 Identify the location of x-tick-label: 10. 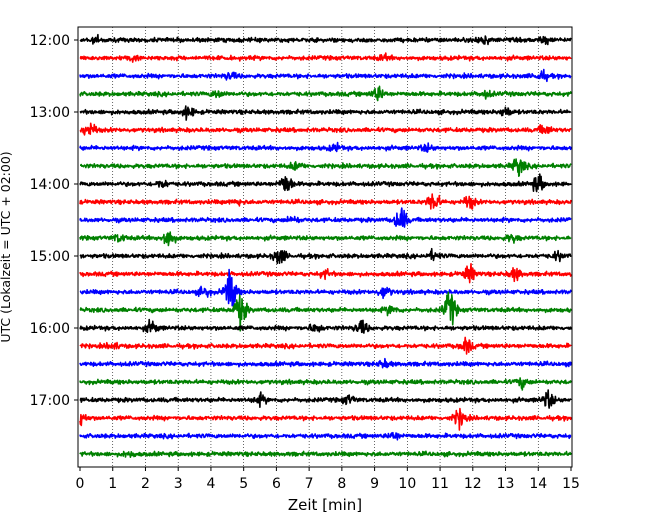
(407, 484).